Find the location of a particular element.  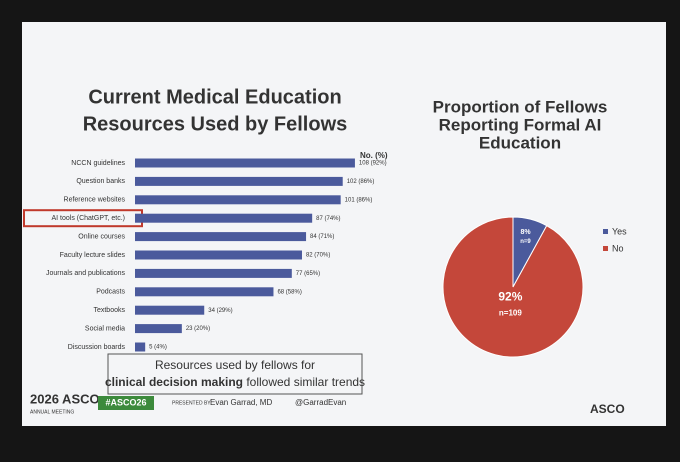

category-label: AI tools (ChatGPT, etc.) is located at coordinates (88, 218).